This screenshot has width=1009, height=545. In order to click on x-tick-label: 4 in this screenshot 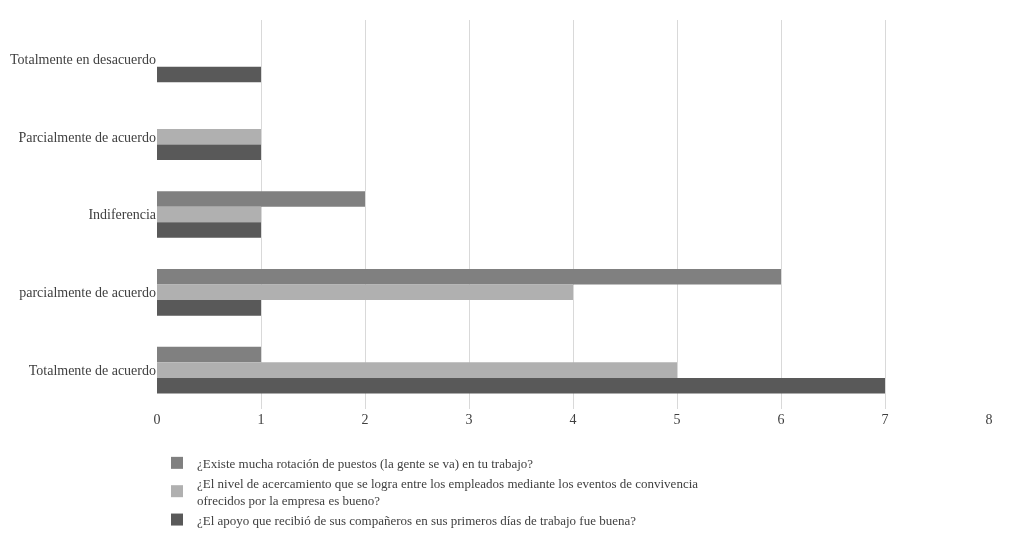, I will do `click(573, 419)`.